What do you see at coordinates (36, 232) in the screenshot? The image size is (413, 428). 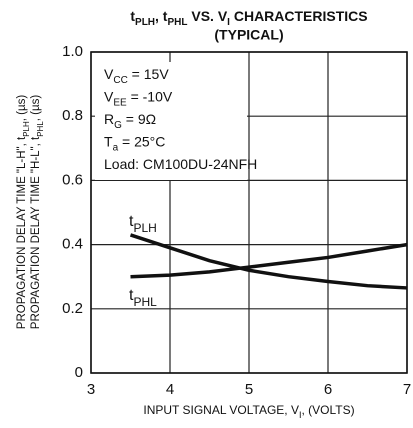 I see `text-run: PROPAGATION DELAY TIME "H-L", t` at bounding box center [36, 232].